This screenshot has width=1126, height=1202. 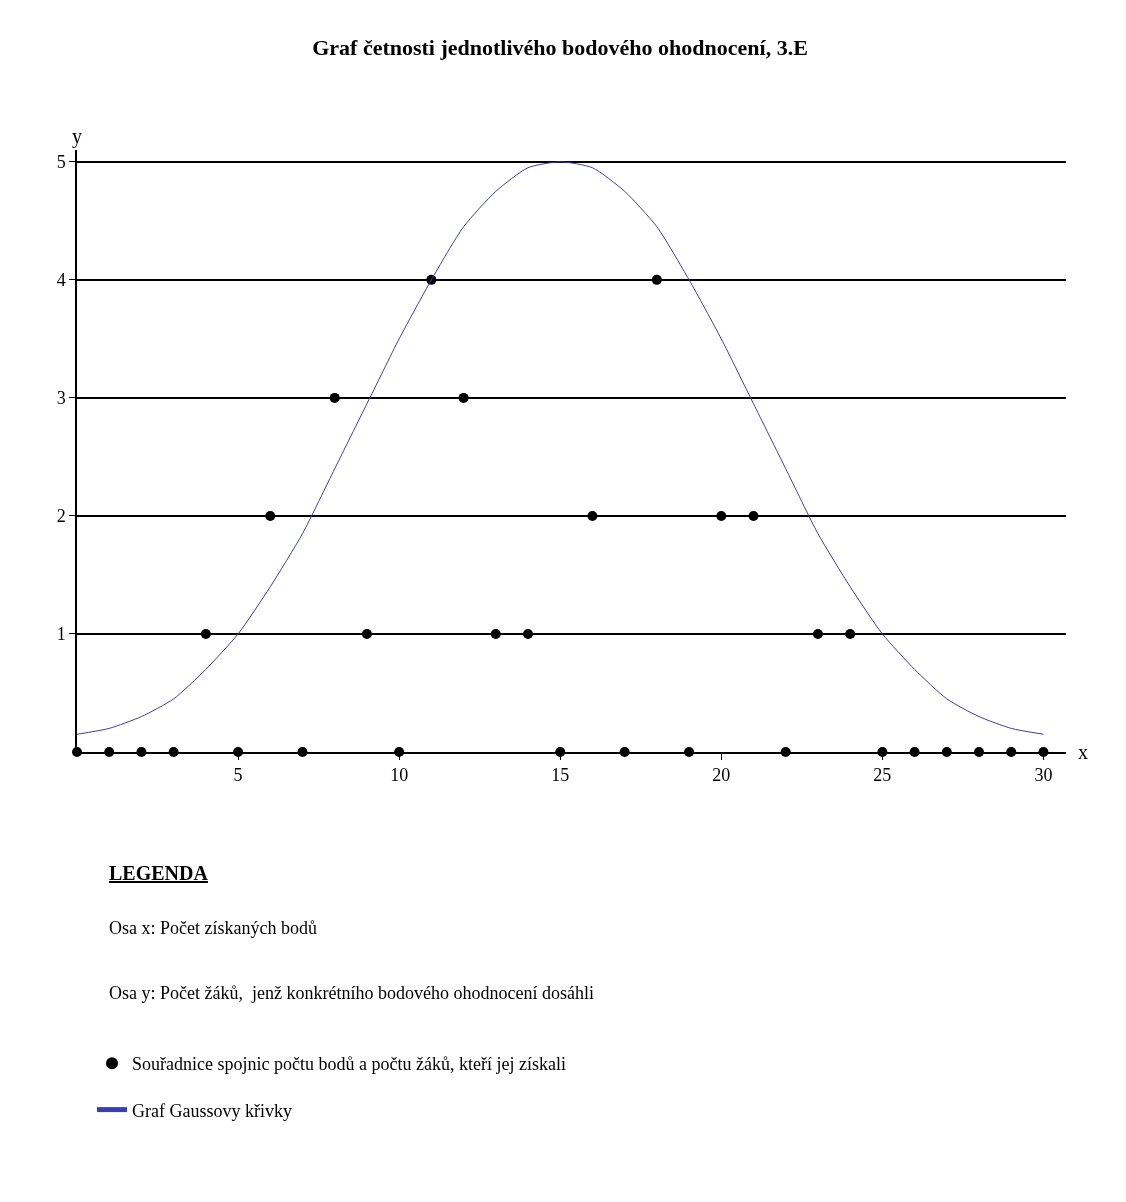 What do you see at coordinates (159, 873) in the screenshot?
I see `text: LEGENDA` at bounding box center [159, 873].